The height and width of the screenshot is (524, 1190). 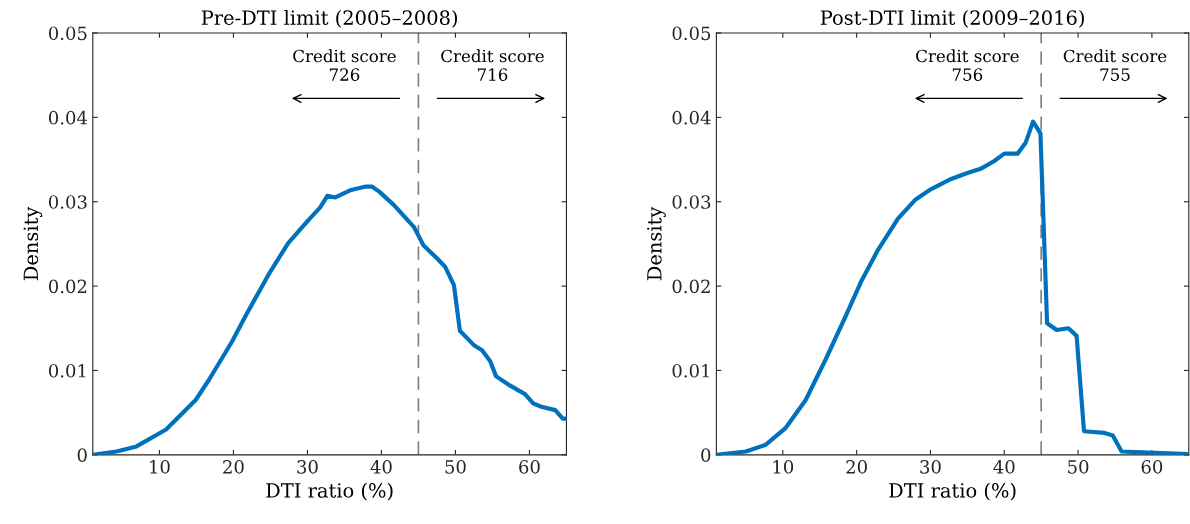 I want to click on annotation: Credit score 716, so click(x=492, y=65).